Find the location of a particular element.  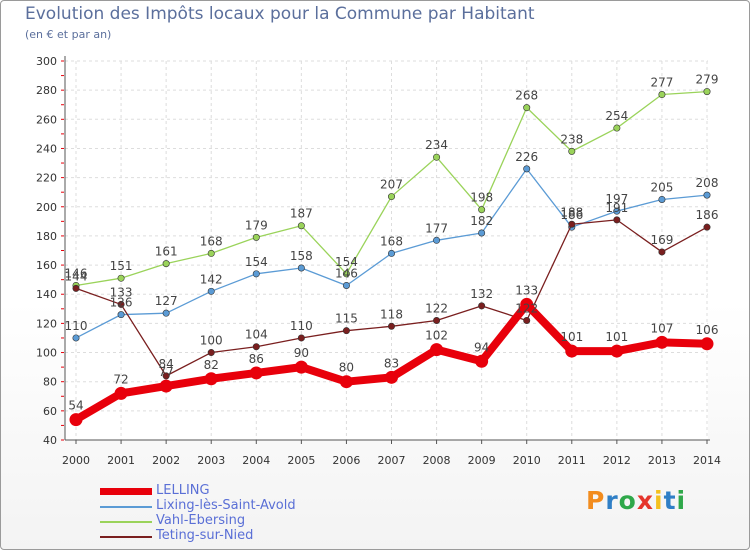

legend-swatch-lelling is located at coordinates (126, 491).